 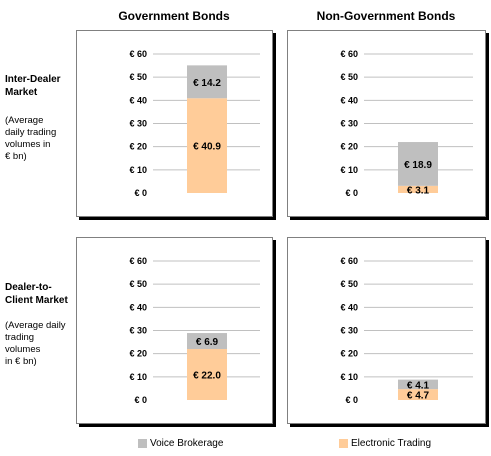 I want to click on data-label: € 4.1, so click(x=418, y=385).